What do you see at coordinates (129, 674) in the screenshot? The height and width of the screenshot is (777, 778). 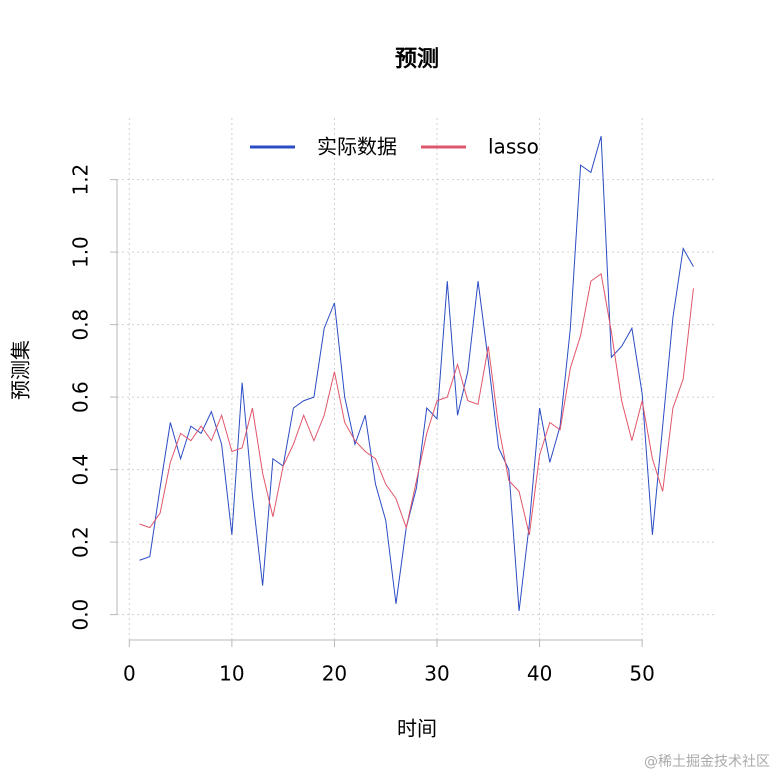 I see `x-tick-label: 0` at bounding box center [129, 674].